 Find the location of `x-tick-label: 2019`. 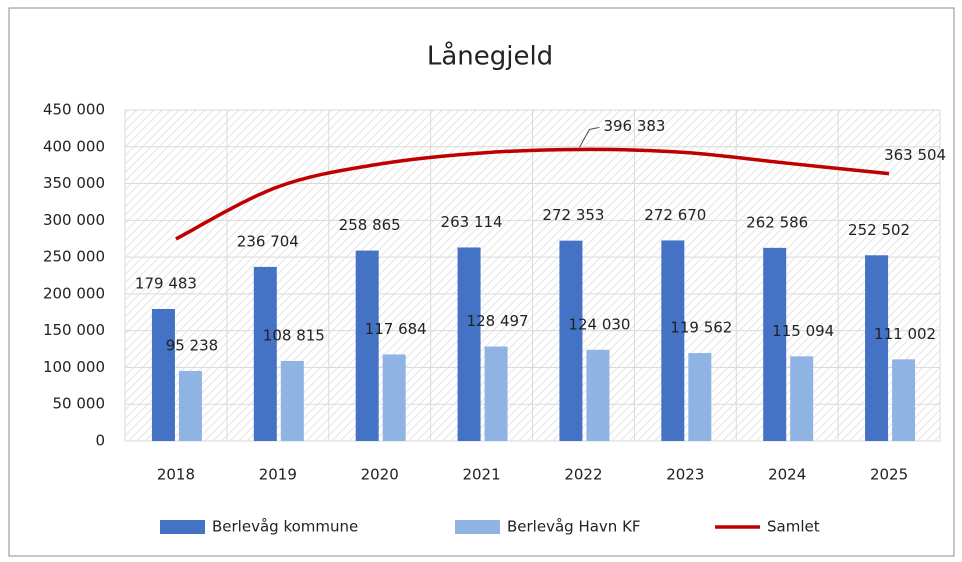

x-tick-label: 2019 is located at coordinates (278, 475).